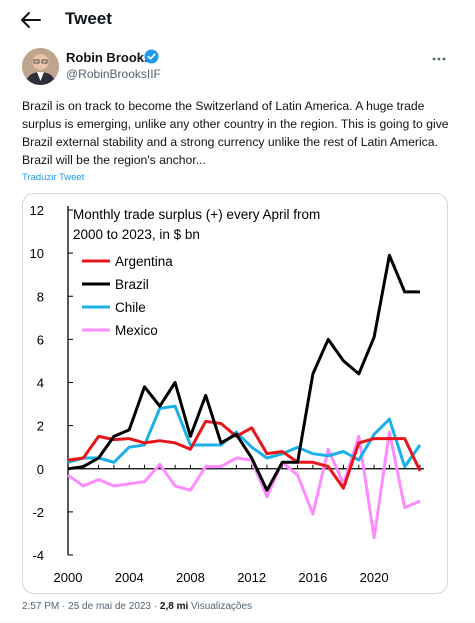 Image resolution: width=475 pixels, height=623 pixels. I want to click on y-tick-label: 10, so click(37, 253).